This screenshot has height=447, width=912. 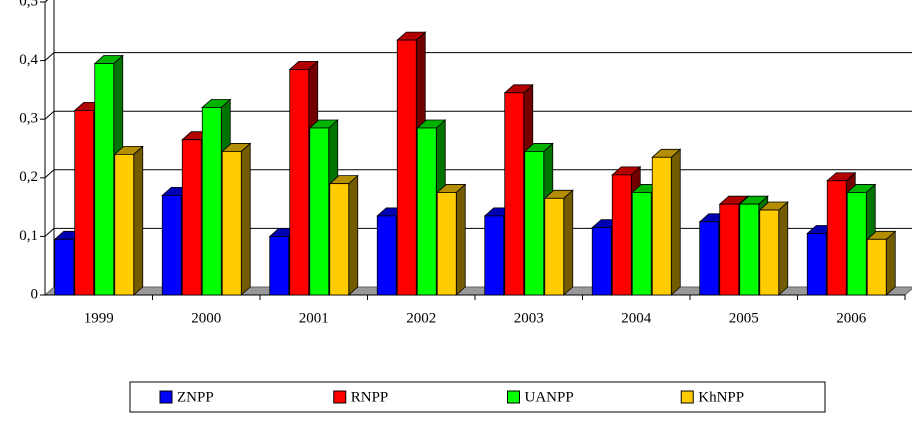 I want to click on x-tick-label: 2001, so click(x=314, y=318).